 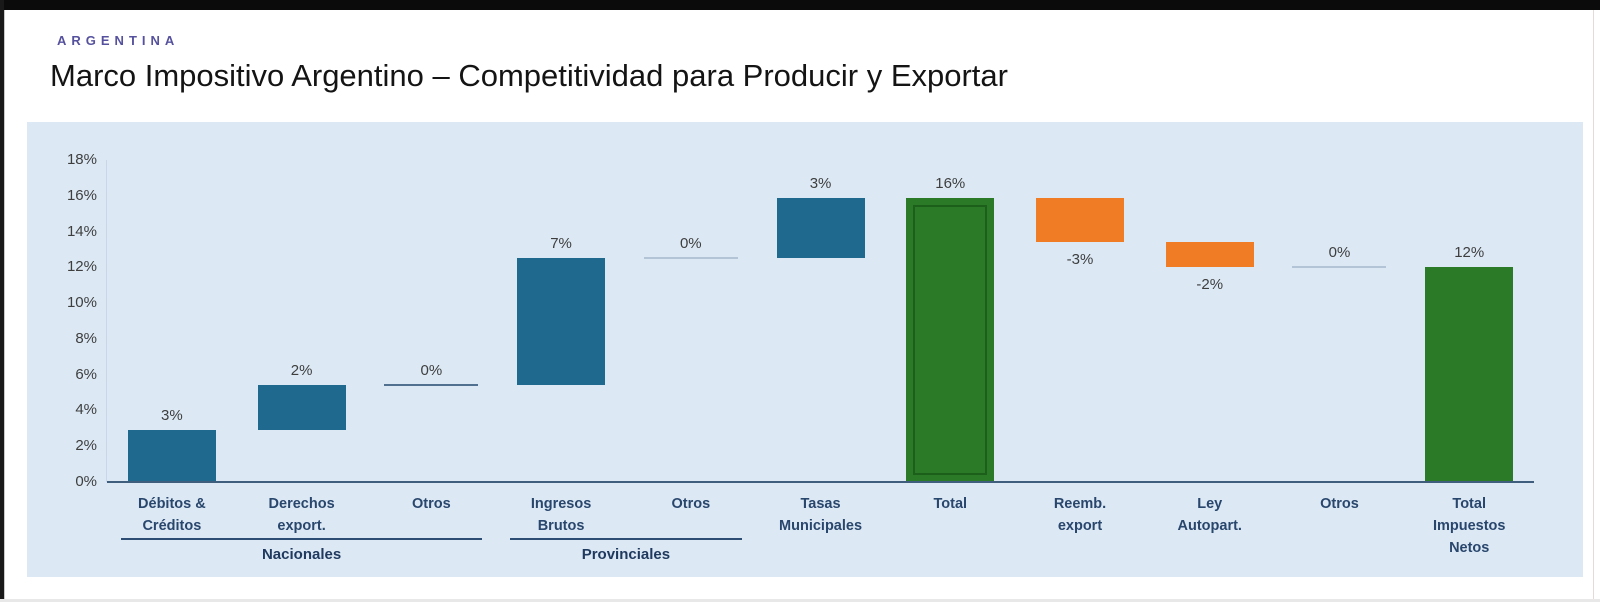 I want to click on category-label: Tasas Municipales, so click(x=821, y=515).